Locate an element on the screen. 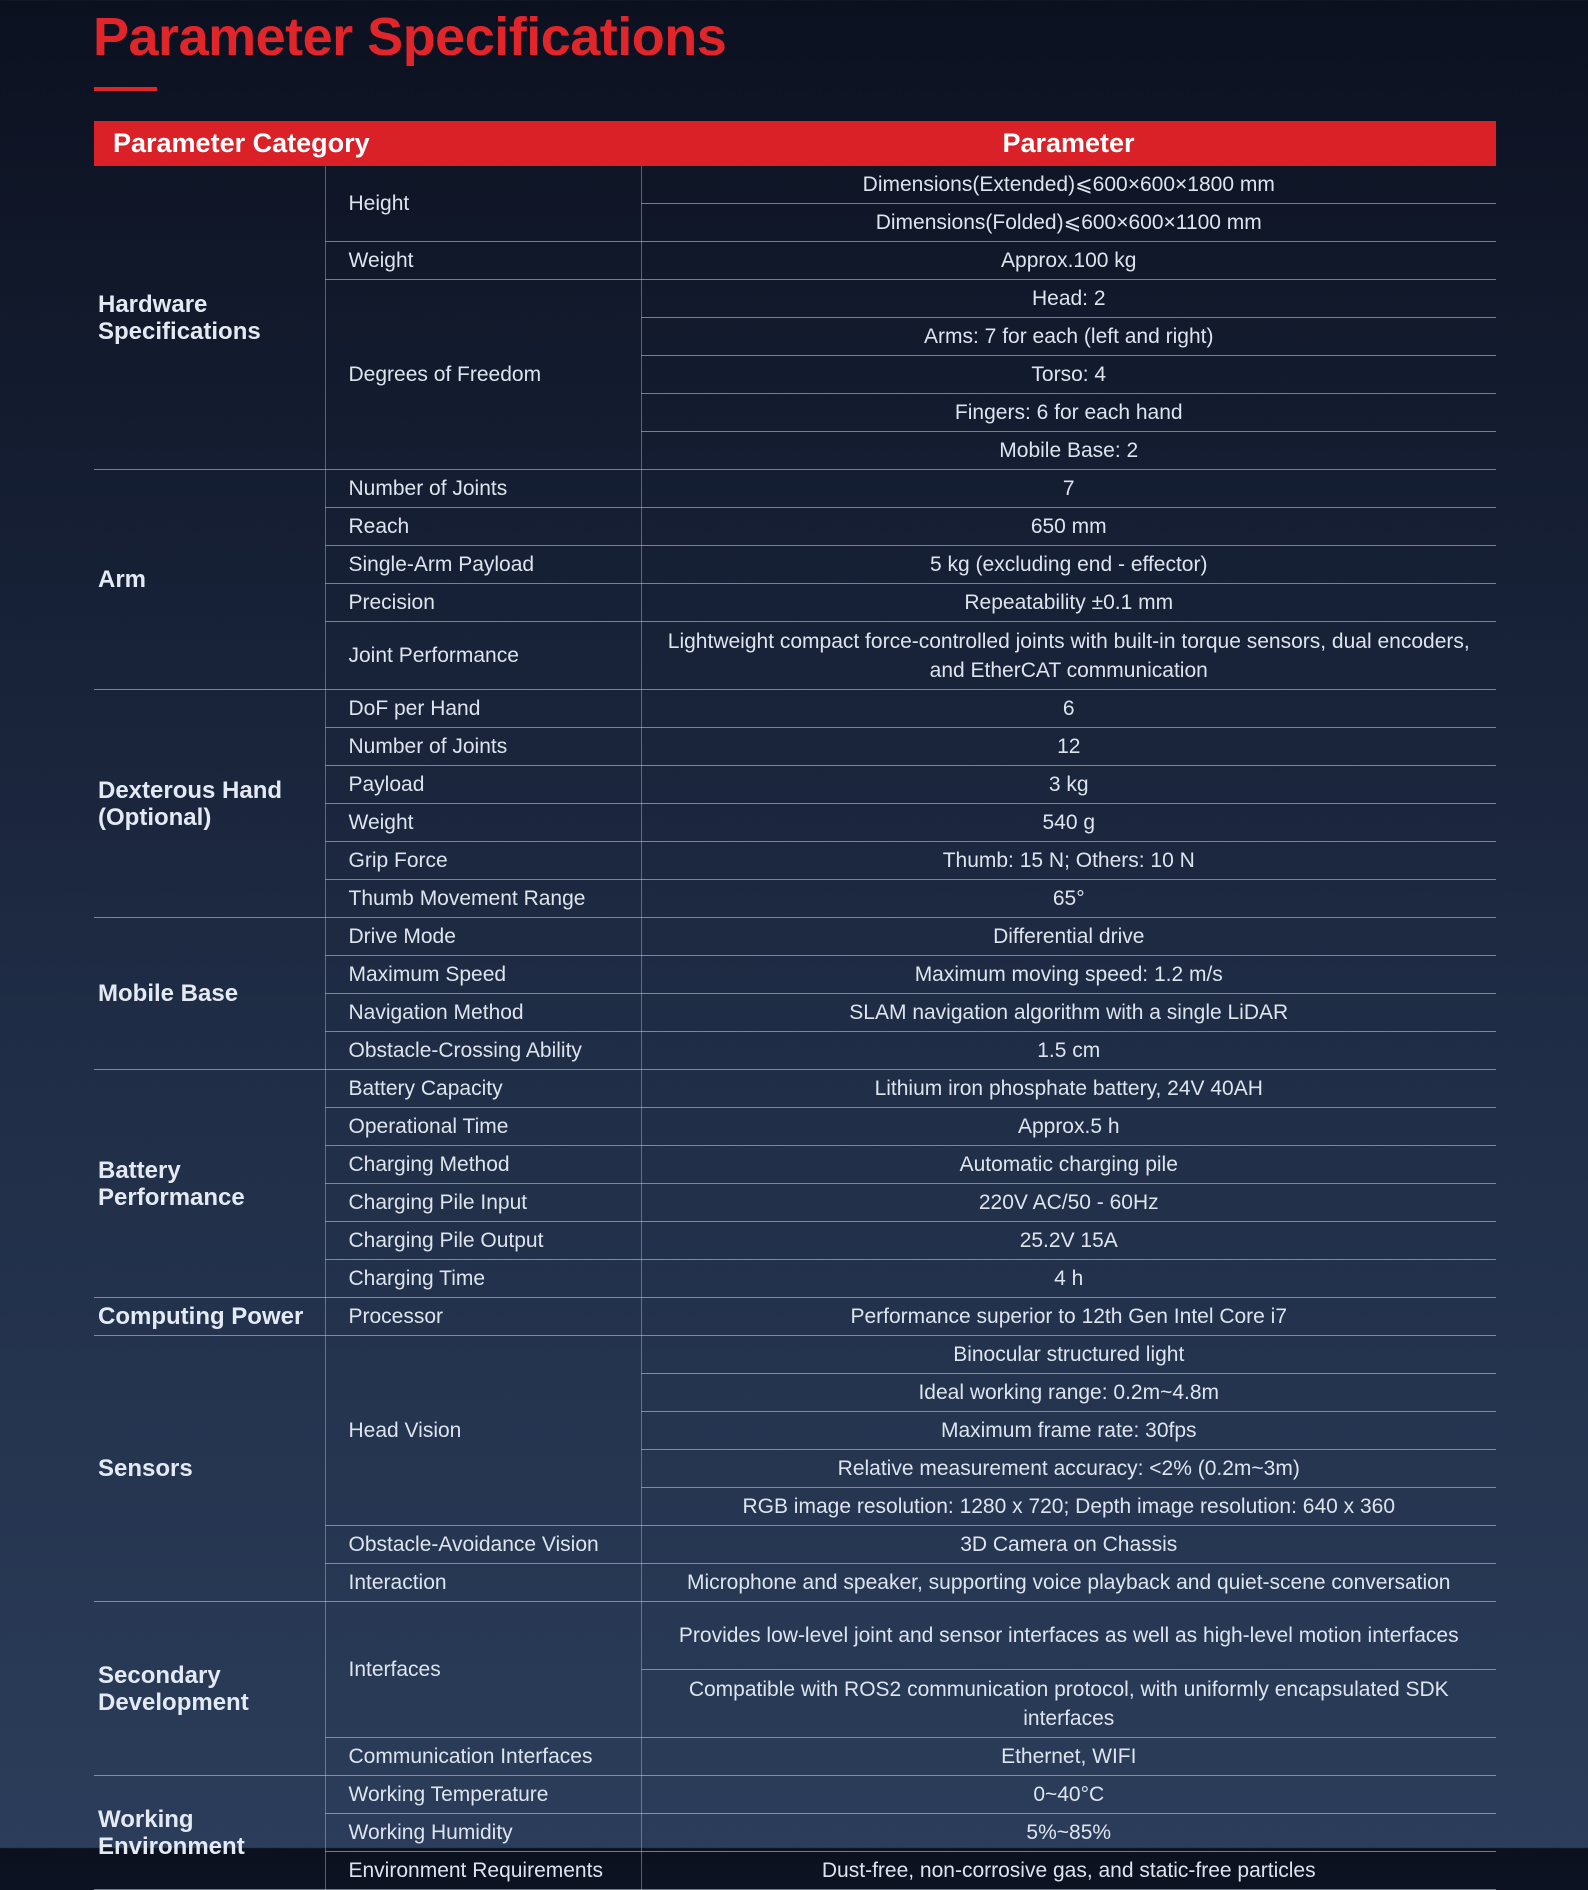 Image resolution: width=1588 pixels, height=1890 pixels. parameter-value-cell: Repeatability ±0.1 mm is located at coordinates (1068, 602).